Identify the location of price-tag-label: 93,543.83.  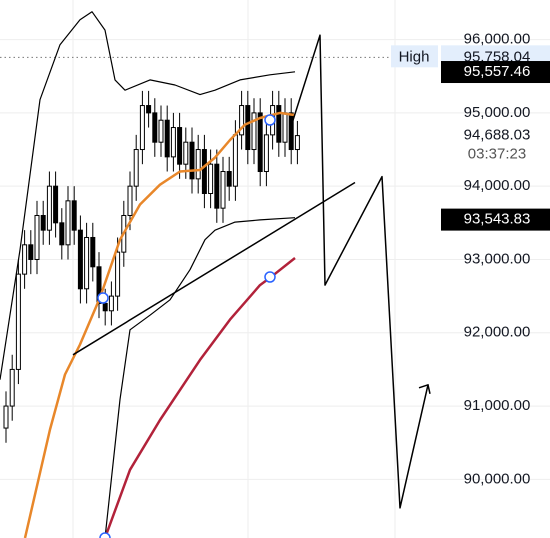
(497, 219).